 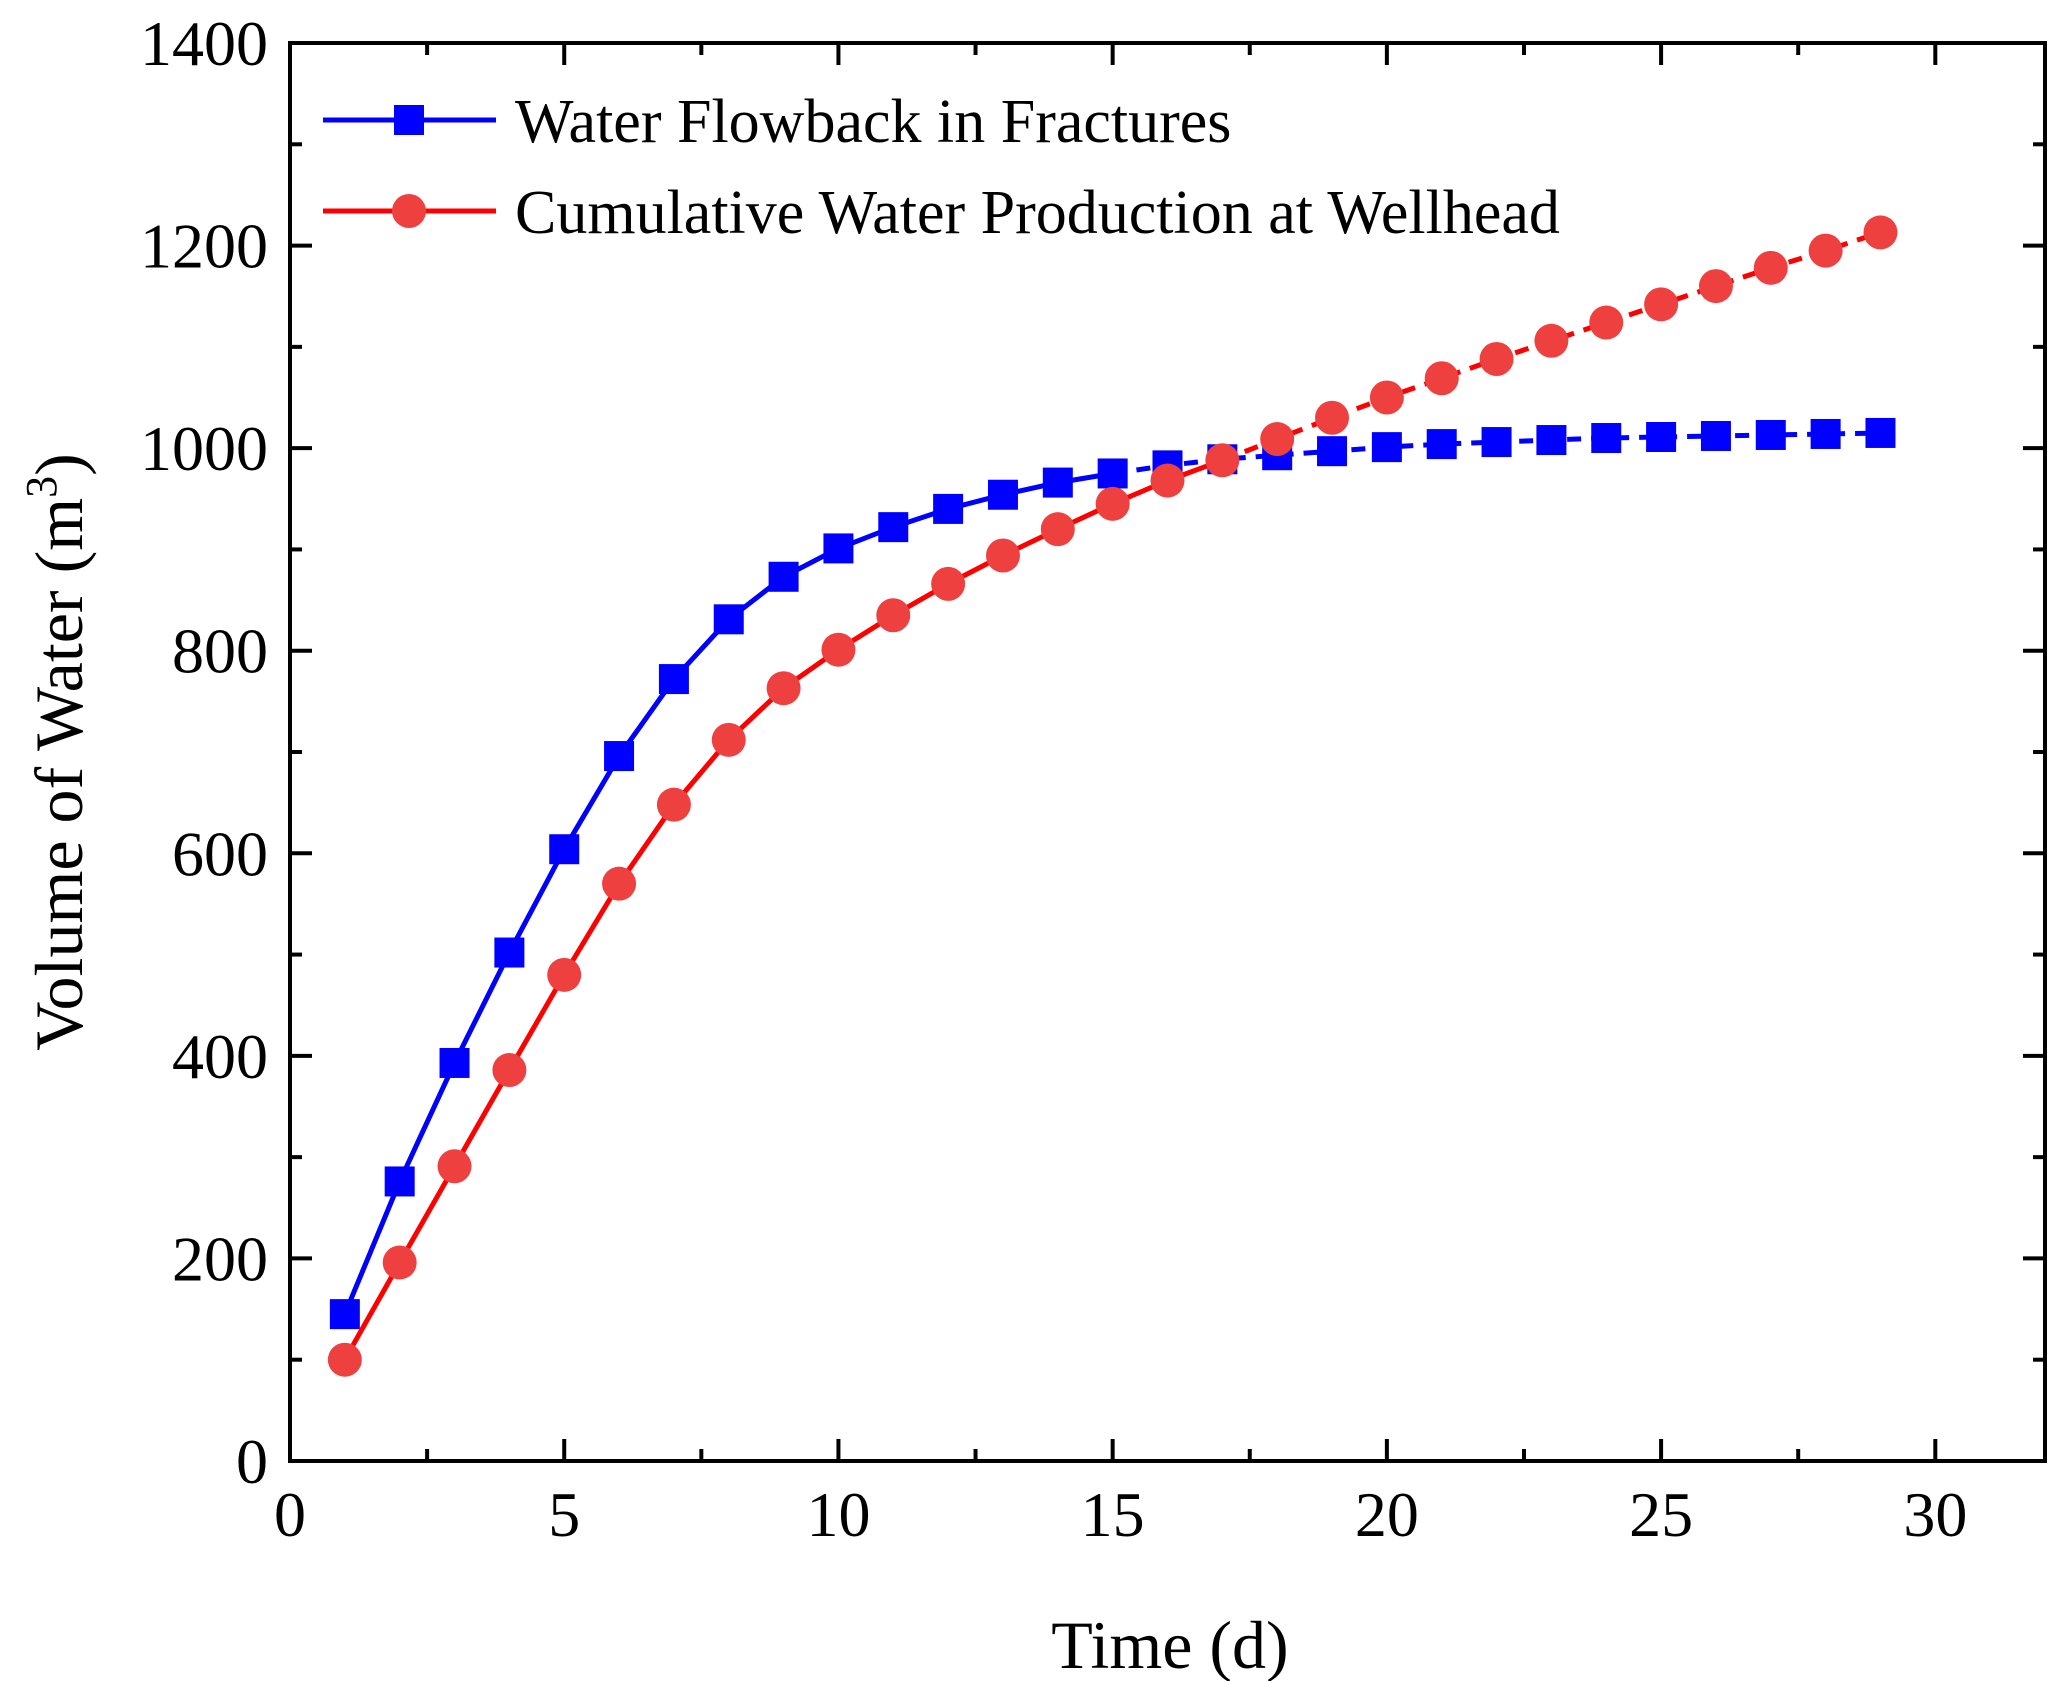 I want to click on y-axis-title-close: ), so click(x=59, y=464).